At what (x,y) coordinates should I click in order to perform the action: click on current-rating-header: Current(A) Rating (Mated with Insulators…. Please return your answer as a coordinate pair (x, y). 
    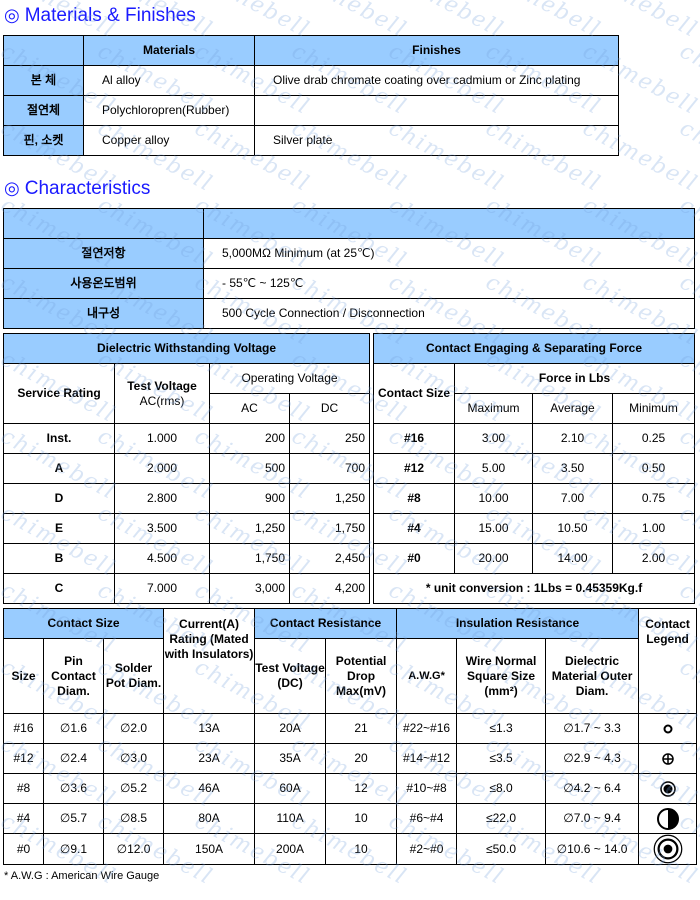
    Looking at the image, I should click on (209, 661).